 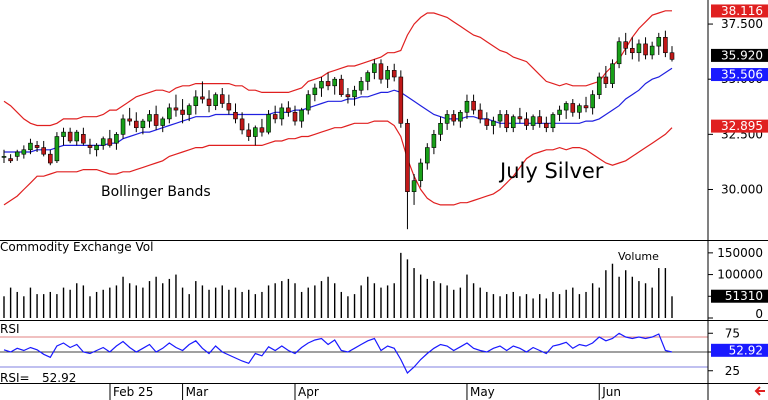 What do you see at coordinates (308, 392) in the screenshot?
I see `month-label: Apr` at bounding box center [308, 392].